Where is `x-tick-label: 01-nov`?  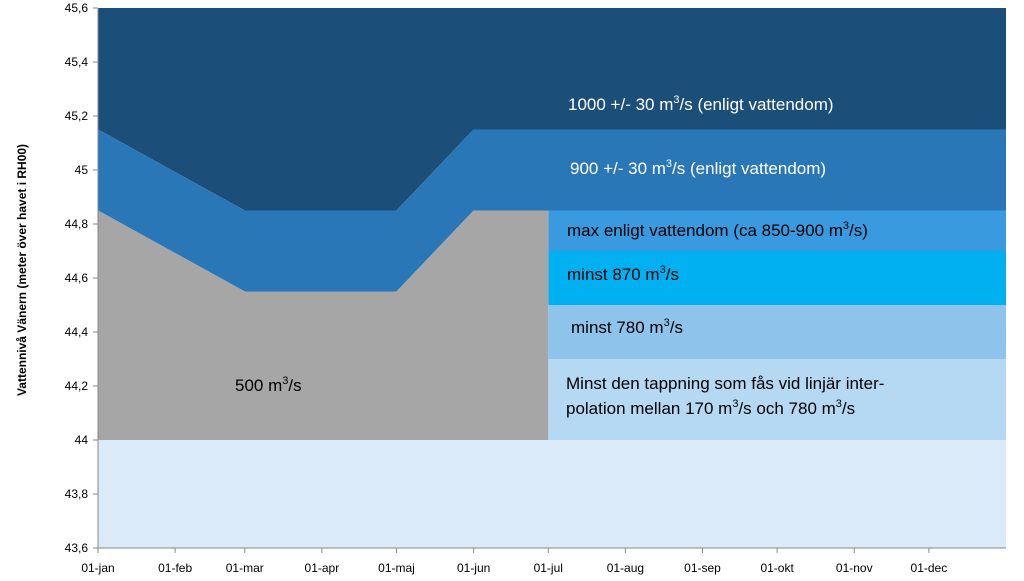 x-tick-label: 01-nov is located at coordinates (854, 568).